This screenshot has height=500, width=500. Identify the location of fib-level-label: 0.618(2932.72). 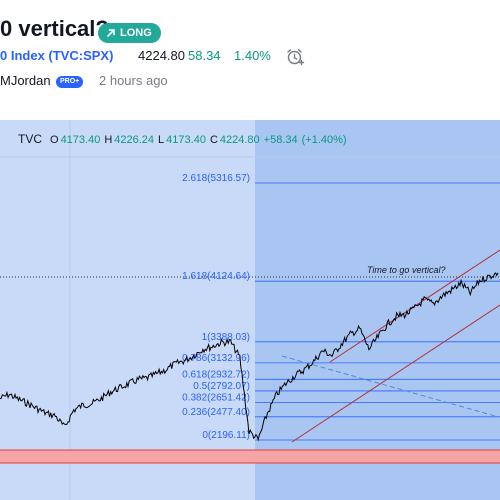
(216, 374).